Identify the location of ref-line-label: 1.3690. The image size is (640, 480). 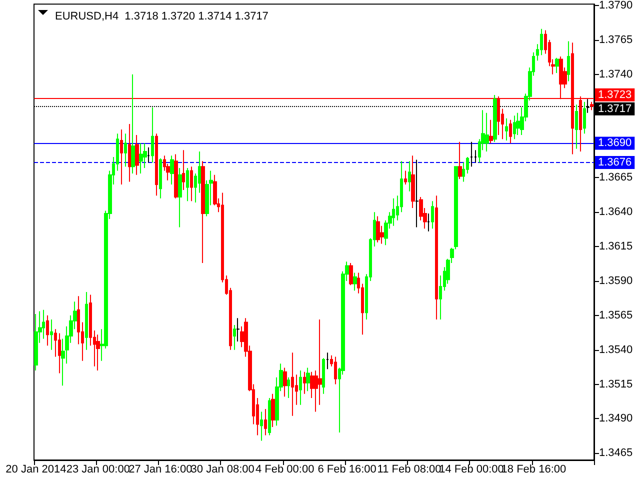
(615, 143).